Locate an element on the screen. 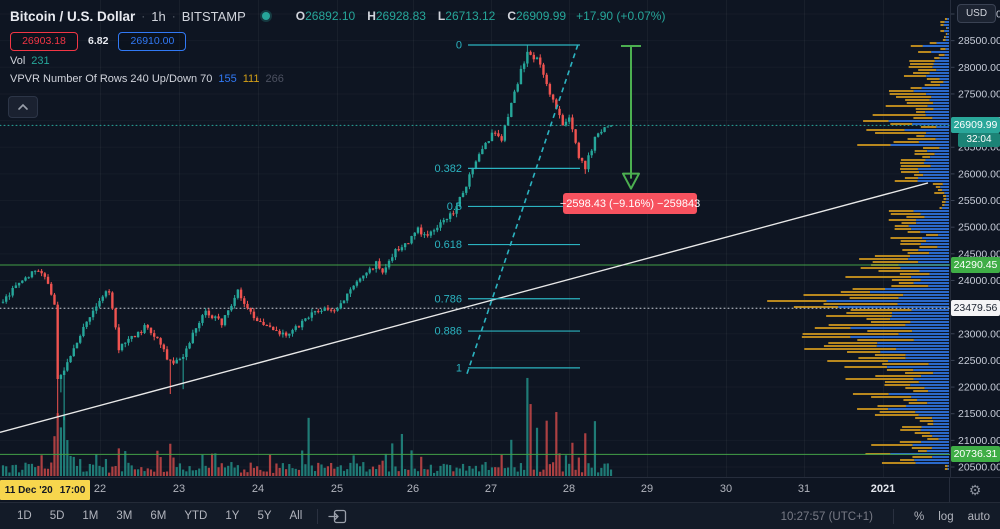  vol-value: 231 is located at coordinates (40, 61).